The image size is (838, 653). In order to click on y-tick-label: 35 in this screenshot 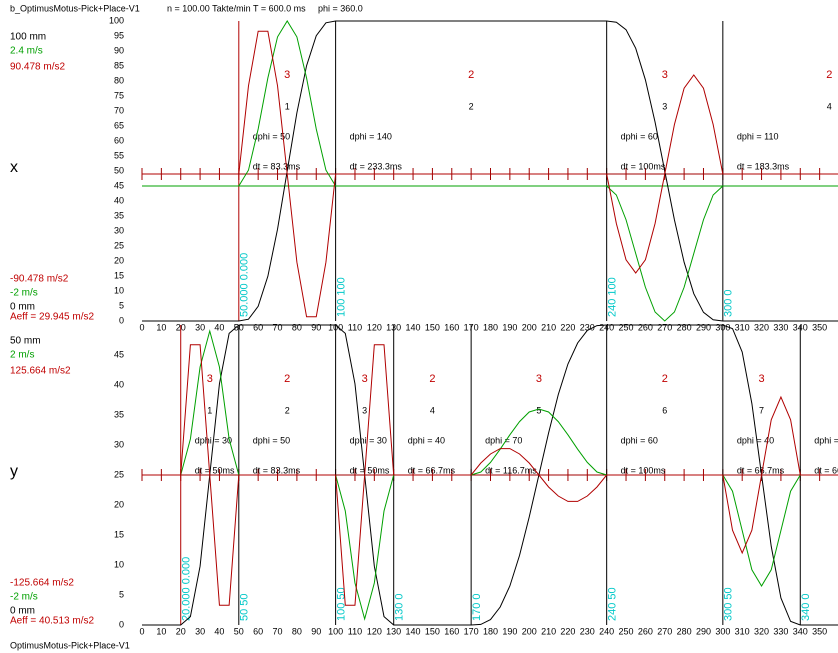, I will do `click(119, 414)`.